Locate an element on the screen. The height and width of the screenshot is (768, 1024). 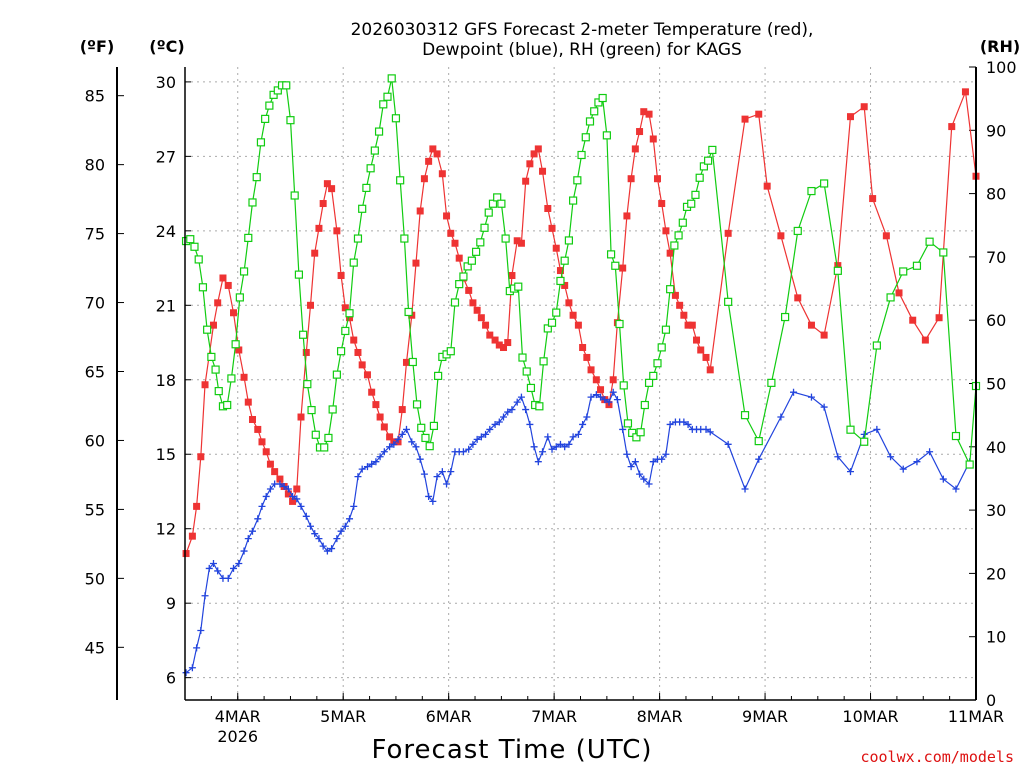
celsius-unit-label: (ºC) is located at coordinates (166, 46).